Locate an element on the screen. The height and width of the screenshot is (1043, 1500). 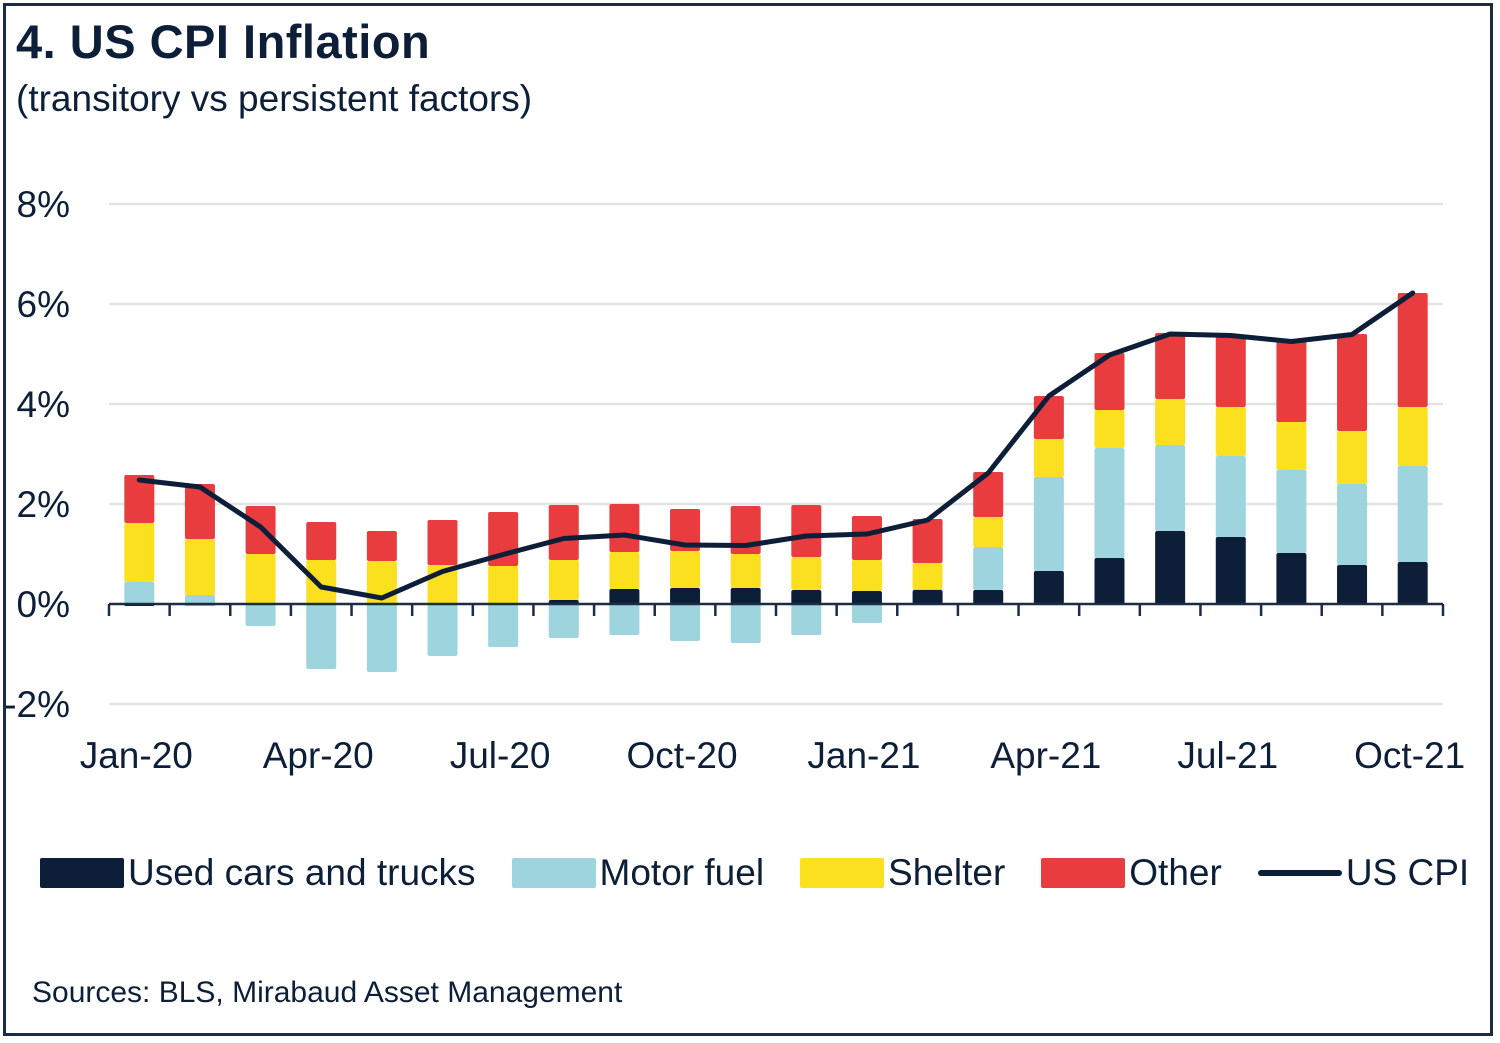
legend-item-us-cpi: US CPI is located at coordinates (1363, 873).